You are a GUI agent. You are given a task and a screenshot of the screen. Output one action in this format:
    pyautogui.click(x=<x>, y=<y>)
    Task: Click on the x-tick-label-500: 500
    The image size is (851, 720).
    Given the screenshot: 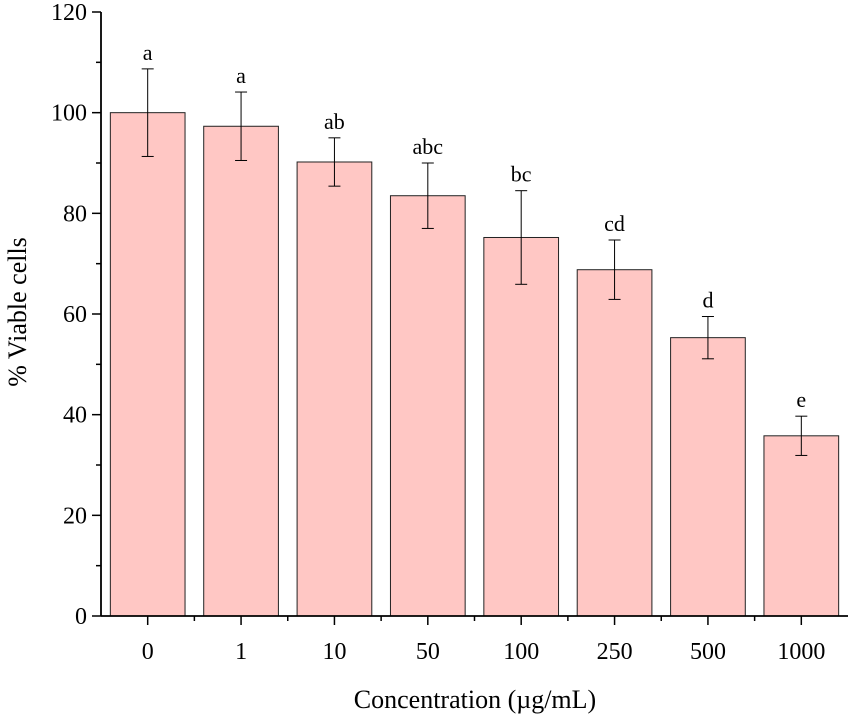 What is the action you would take?
    pyautogui.click(x=708, y=652)
    